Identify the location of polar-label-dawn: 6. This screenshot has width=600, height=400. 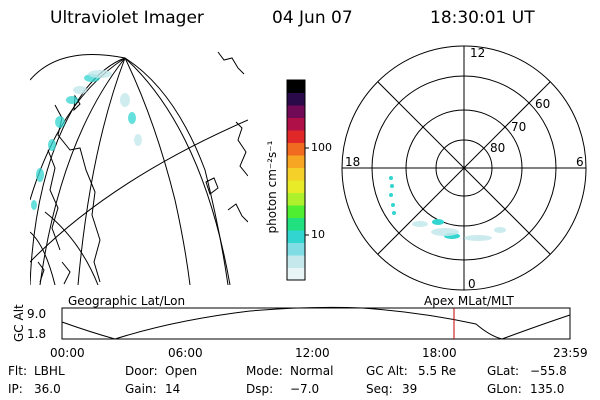
(580, 162).